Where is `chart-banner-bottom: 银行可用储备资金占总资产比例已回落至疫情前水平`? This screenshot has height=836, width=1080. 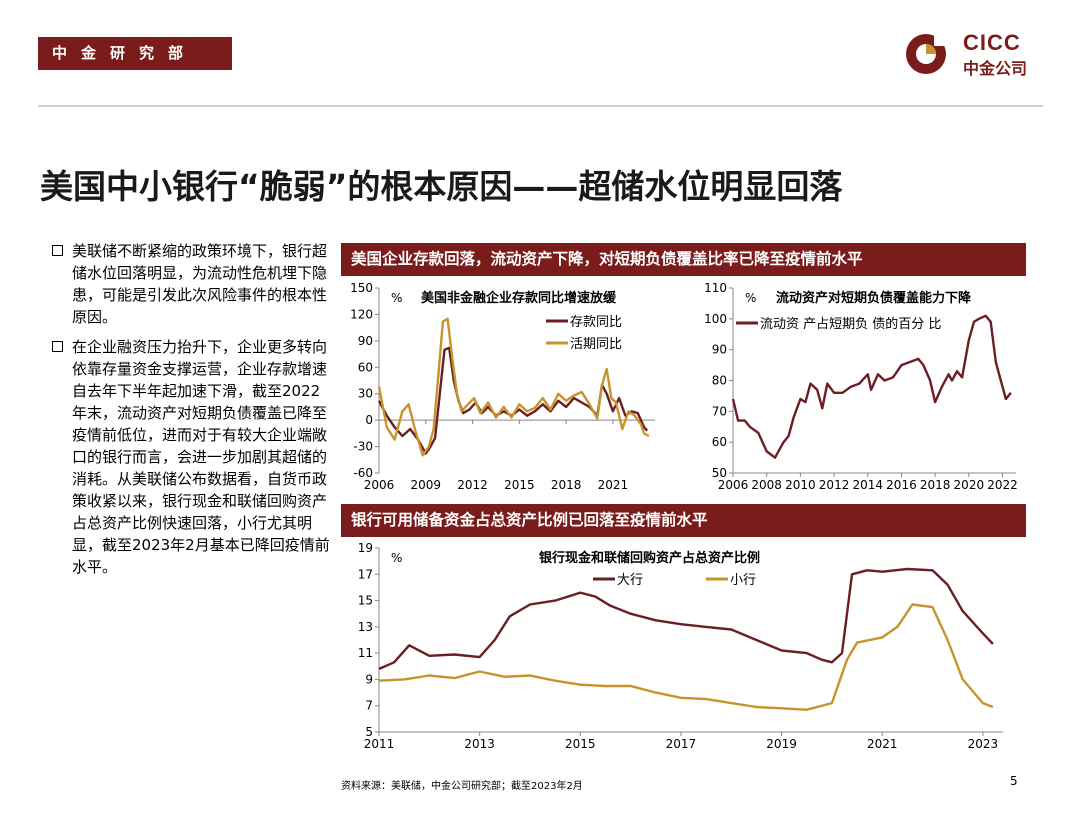
chart-banner-bottom: 银行可用储备资金占总资产比例已回落至疫情前水平 is located at coordinates (683, 520).